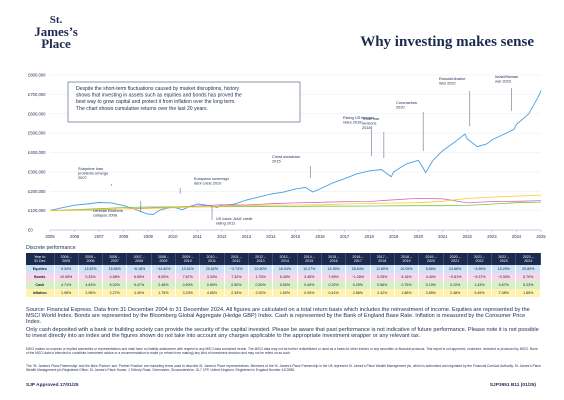 The image size is (564, 400). Describe the element at coordinates (66, 293) in the screenshot. I see `table-cell: 1.98%` at that location.